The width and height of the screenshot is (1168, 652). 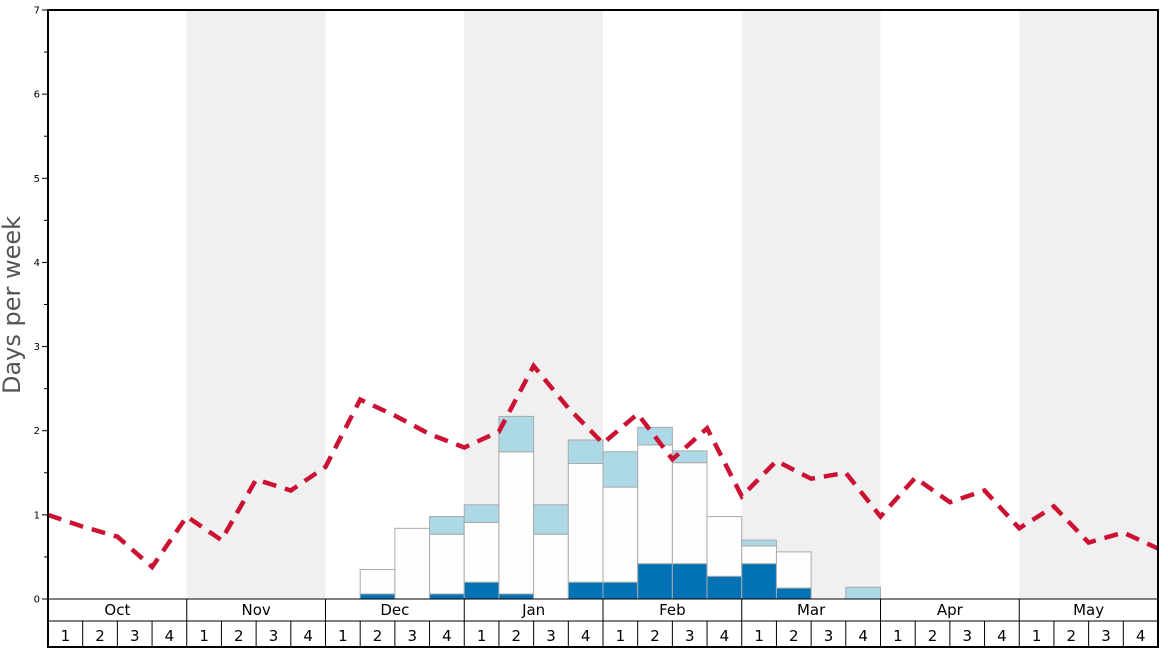 I want to click on month-label-may: May, so click(x=1088, y=610).